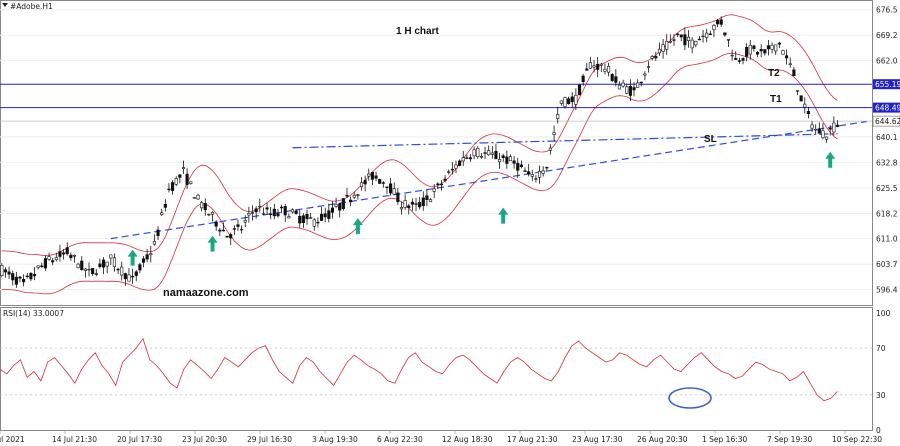 The width and height of the screenshot is (900, 446). Describe the element at coordinates (139, 439) in the screenshot. I see `time-tick-label: 20 Jul 17:30` at that location.